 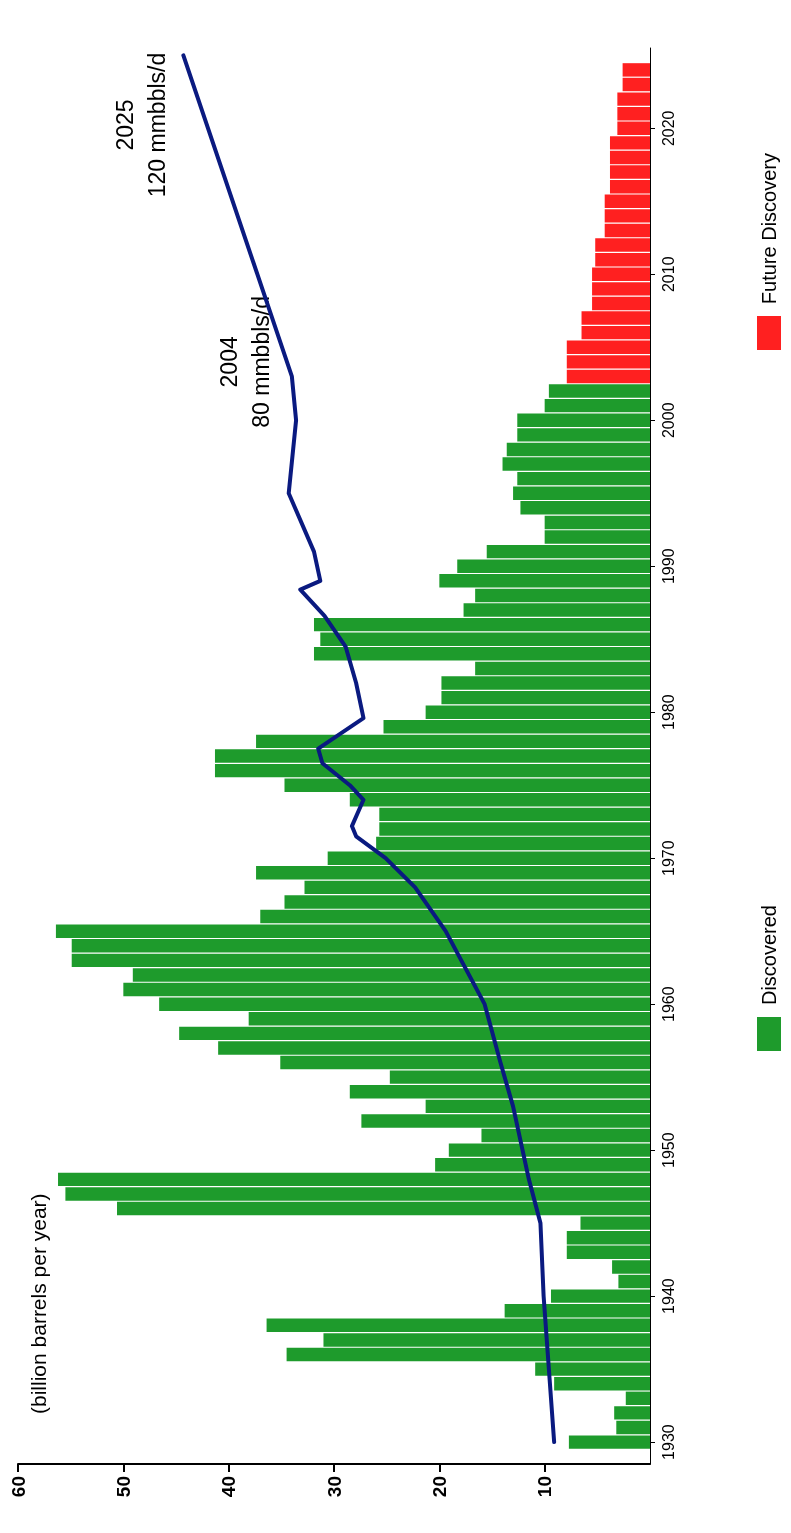 What do you see at coordinates (229, 1487) in the screenshot?
I see `x-tick-label: 40` at bounding box center [229, 1487].